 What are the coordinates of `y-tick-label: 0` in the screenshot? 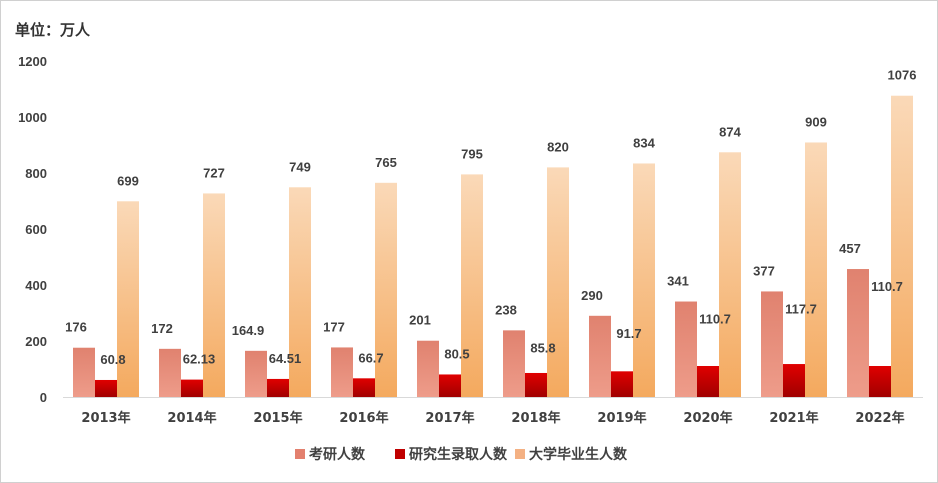 It's located at (43, 397).